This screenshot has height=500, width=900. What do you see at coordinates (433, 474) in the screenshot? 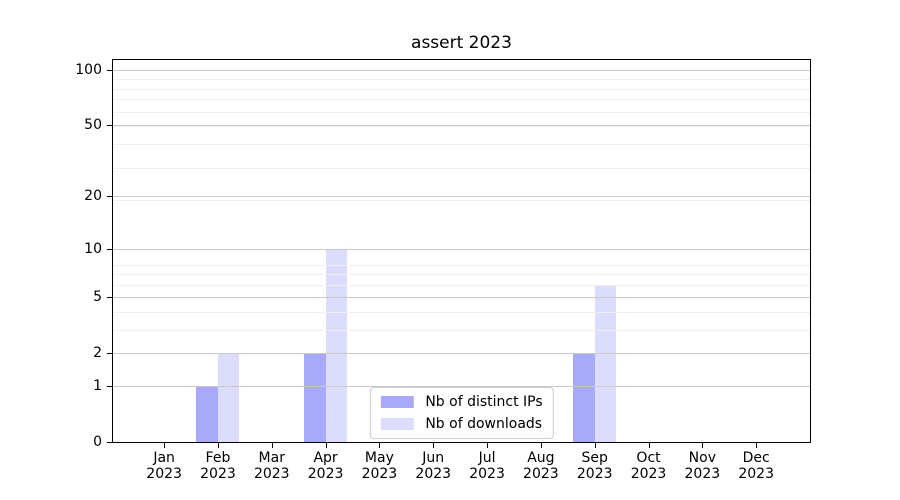
I see `x-tick-label-year-jun: 2023` at bounding box center [433, 474].